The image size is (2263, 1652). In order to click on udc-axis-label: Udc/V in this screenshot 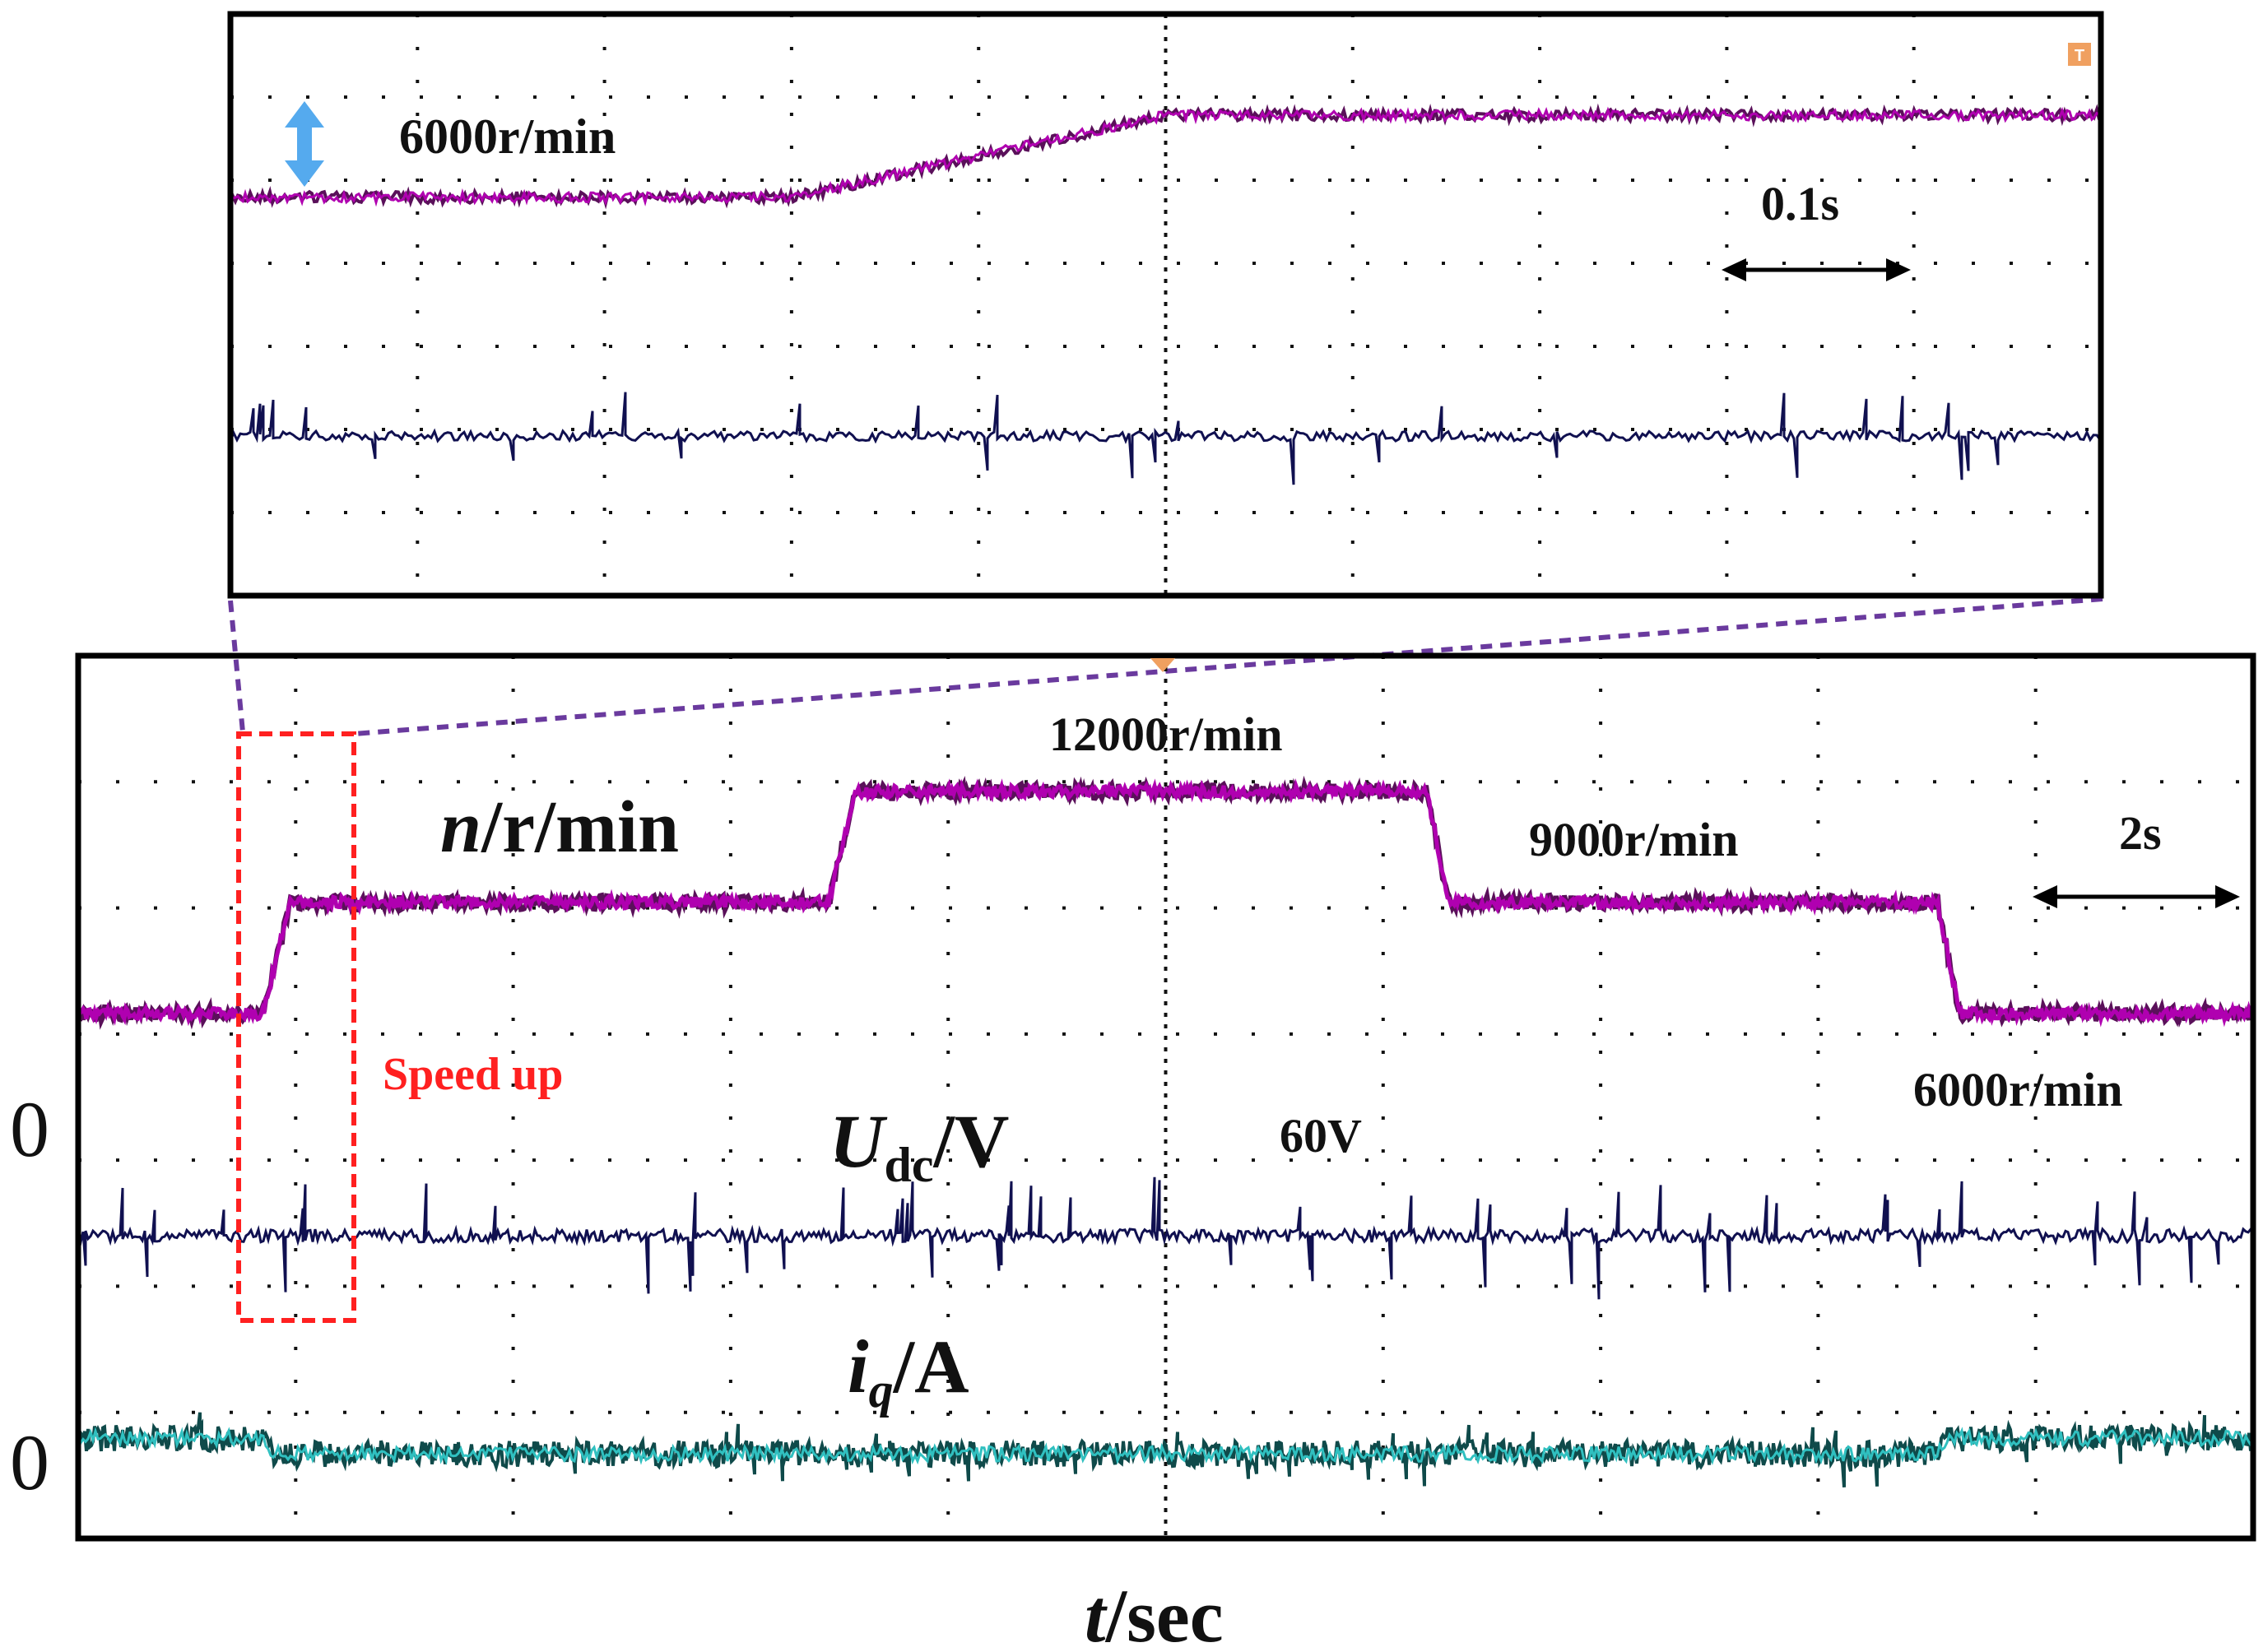, I will do `click(919, 1146)`.